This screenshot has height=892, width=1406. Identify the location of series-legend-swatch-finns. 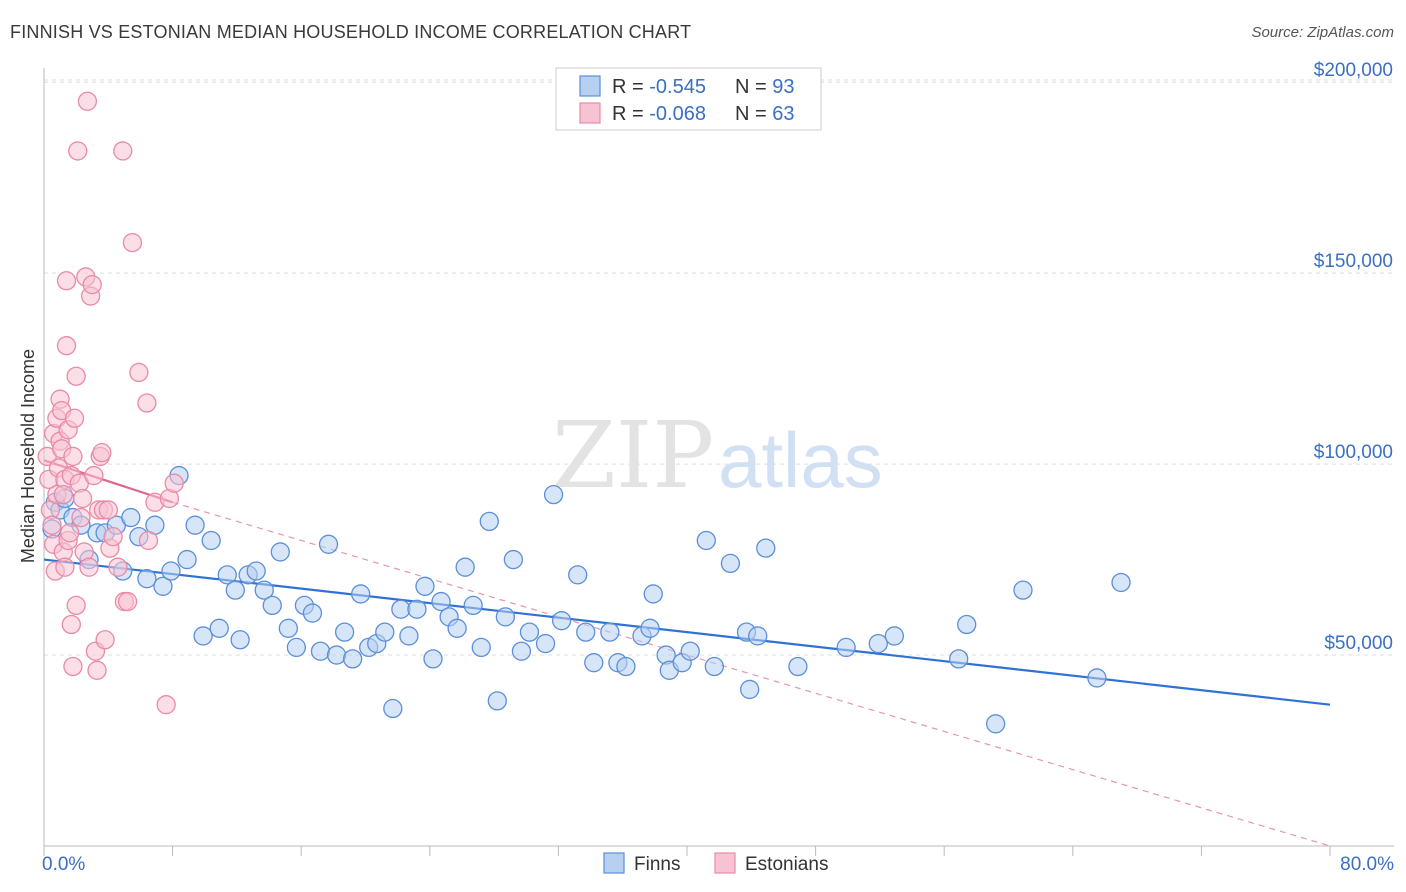
(614, 863).